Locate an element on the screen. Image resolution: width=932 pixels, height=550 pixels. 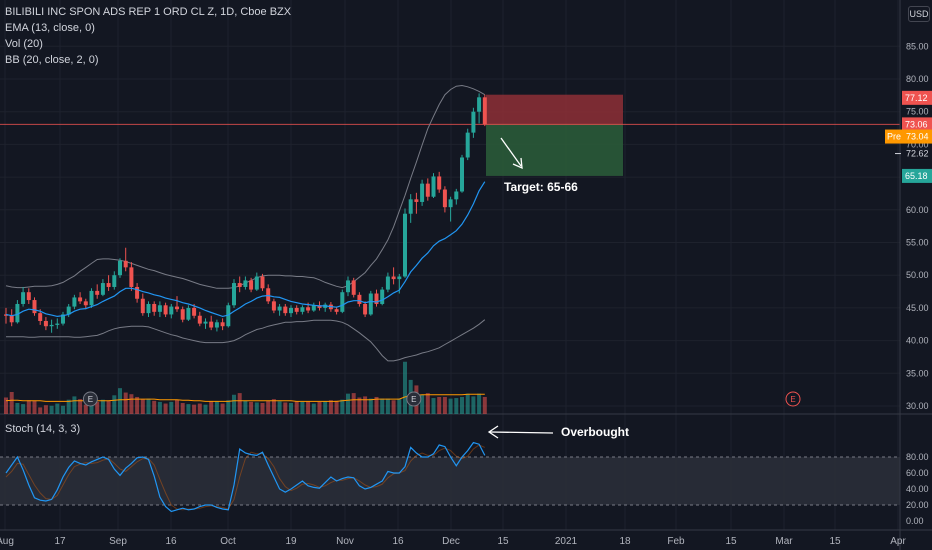
stoch-tick-label: 60.00 is located at coordinates (917, 473).